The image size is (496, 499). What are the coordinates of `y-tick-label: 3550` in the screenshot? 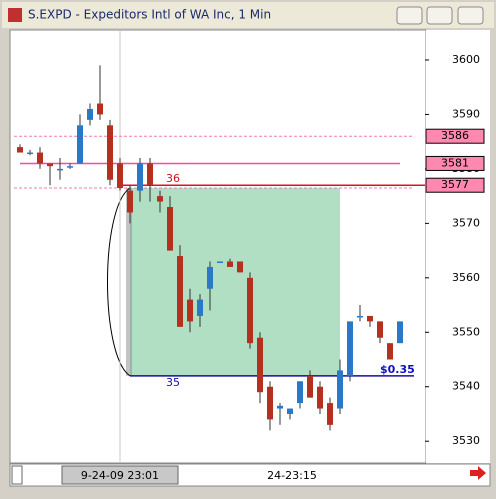 It's located at (466, 331).